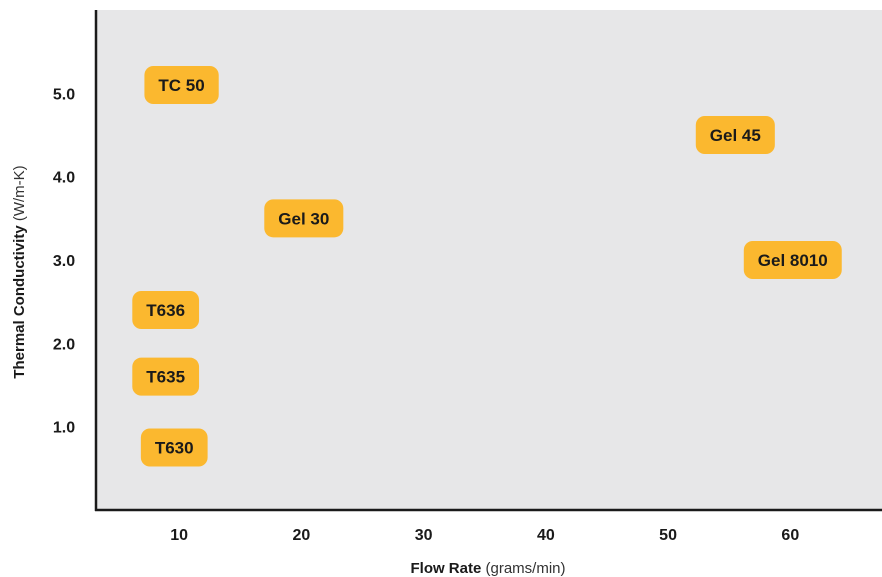  I want to click on x-tick-label: 10, so click(179, 535).